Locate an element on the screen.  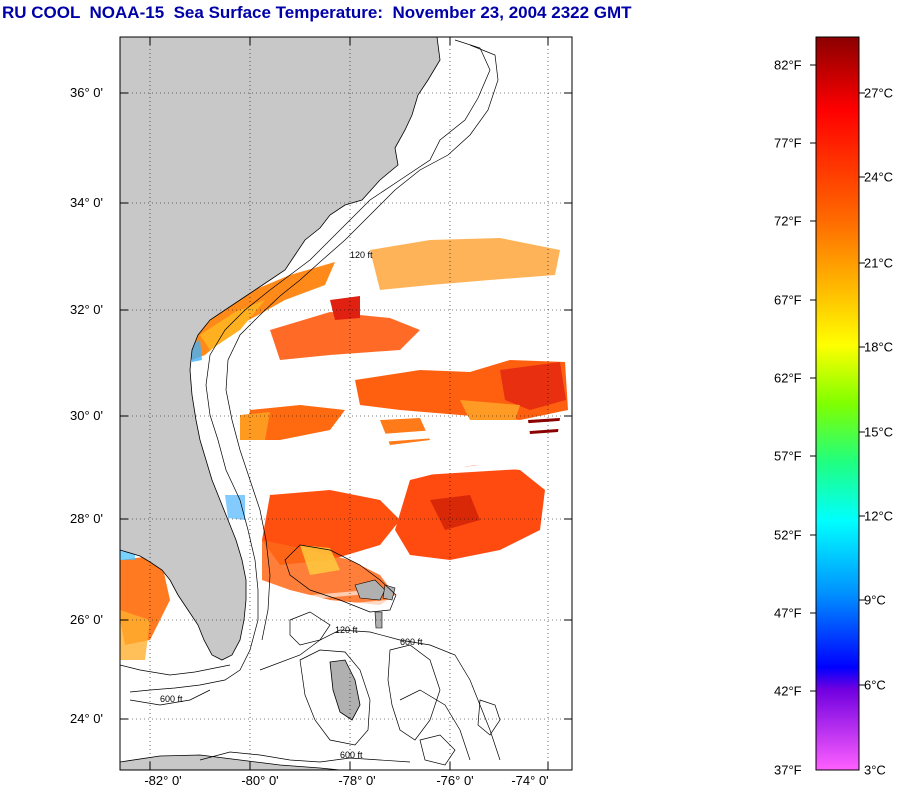
isobath-label-600: 600 ft is located at coordinates (171, 699).